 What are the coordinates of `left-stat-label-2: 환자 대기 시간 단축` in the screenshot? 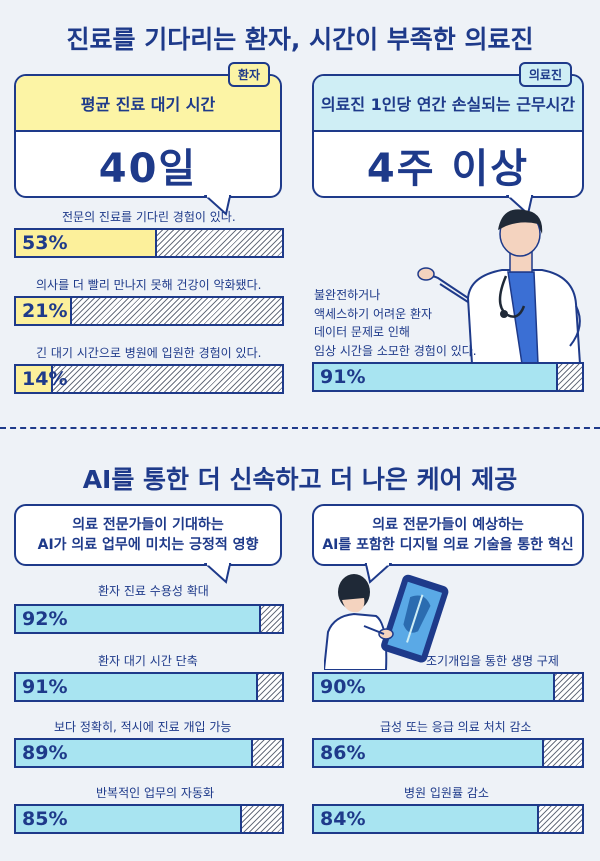 It's located at (148, 661).